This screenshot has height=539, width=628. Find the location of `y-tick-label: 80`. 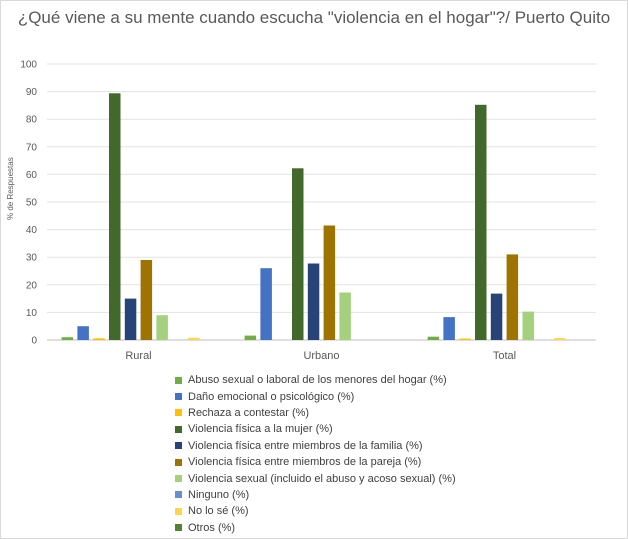

y-tick-label: 80 is located at coordinates (32, 120).